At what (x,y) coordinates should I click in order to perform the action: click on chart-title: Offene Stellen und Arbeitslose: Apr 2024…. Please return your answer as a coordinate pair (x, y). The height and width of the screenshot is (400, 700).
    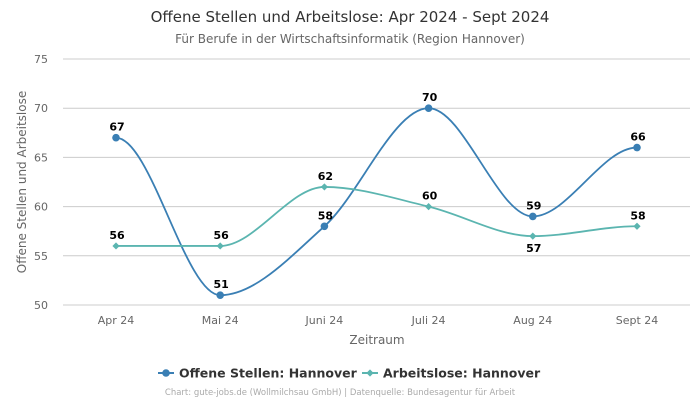
    Looking at the image, I should click on (350, 17).